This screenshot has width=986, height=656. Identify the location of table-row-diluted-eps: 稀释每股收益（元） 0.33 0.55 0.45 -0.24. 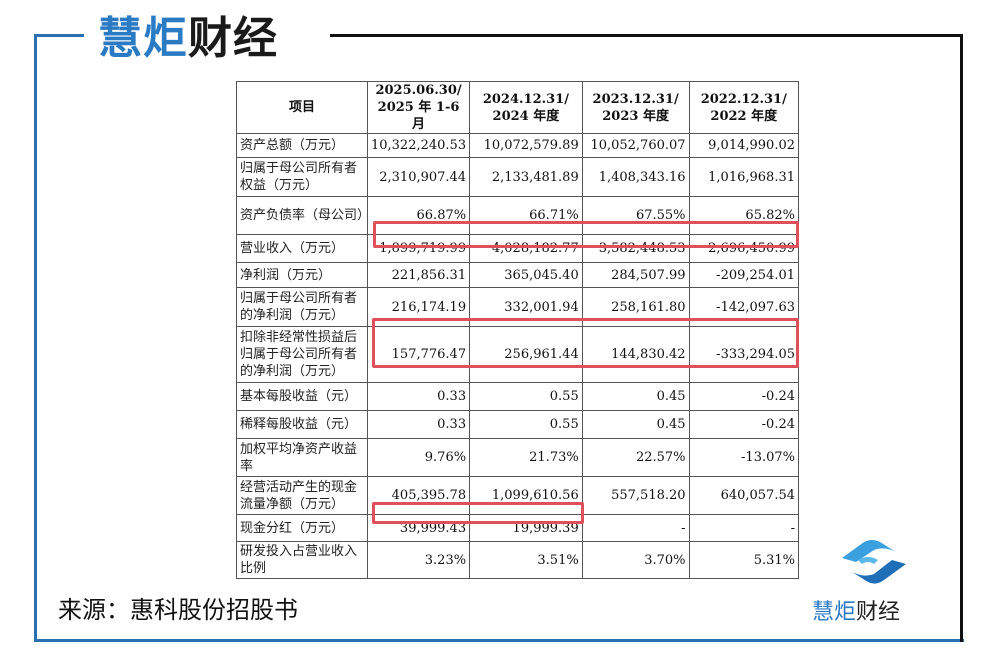
(518, 424).